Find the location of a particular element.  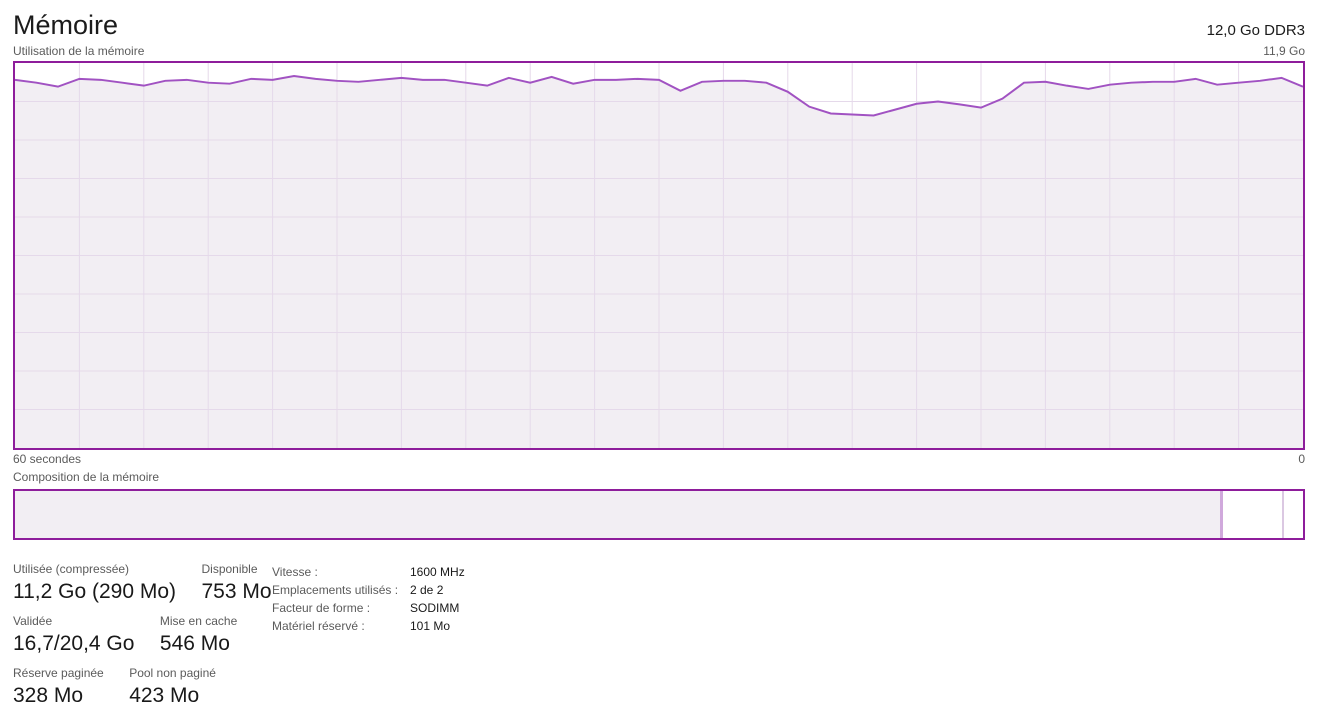

stat-value: 328 Mo is located at coordinates (48, 695).